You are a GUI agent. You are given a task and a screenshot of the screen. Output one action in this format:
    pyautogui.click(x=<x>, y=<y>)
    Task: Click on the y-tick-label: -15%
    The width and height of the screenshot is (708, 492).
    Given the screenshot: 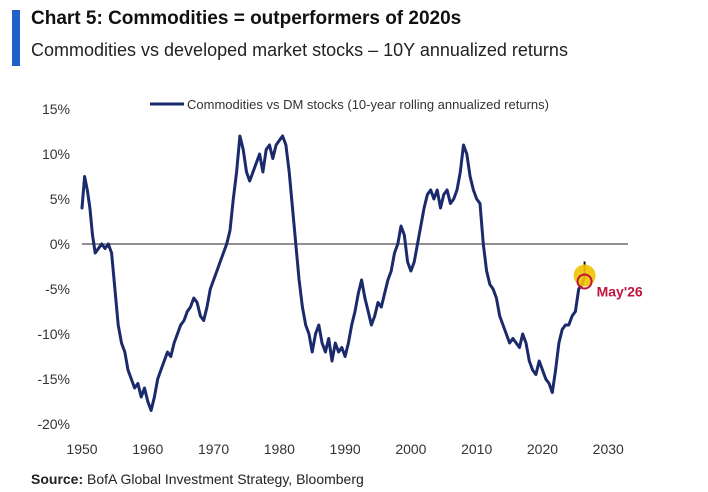 What is the action you would take?
    pyautogui.click(x=53, y=379)
    